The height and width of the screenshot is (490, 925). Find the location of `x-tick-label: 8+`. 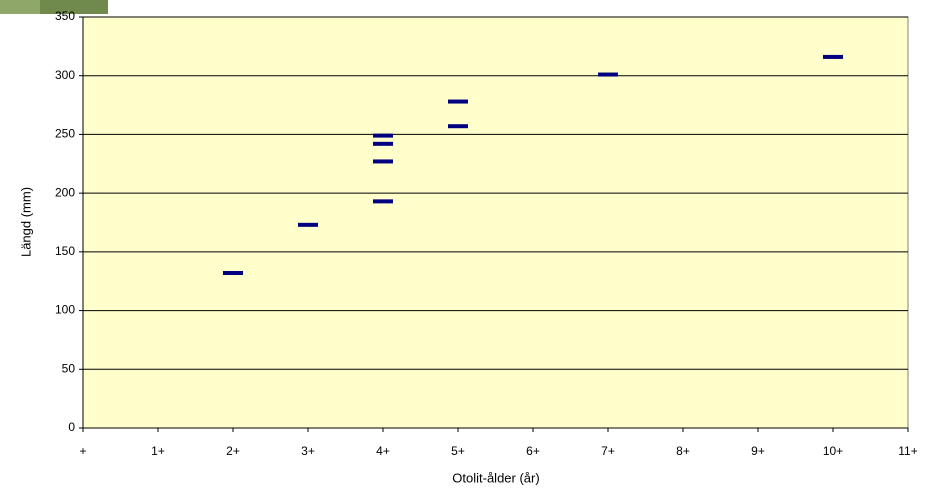

x-tick-label: 8+ is located at coordinates (683, 451).